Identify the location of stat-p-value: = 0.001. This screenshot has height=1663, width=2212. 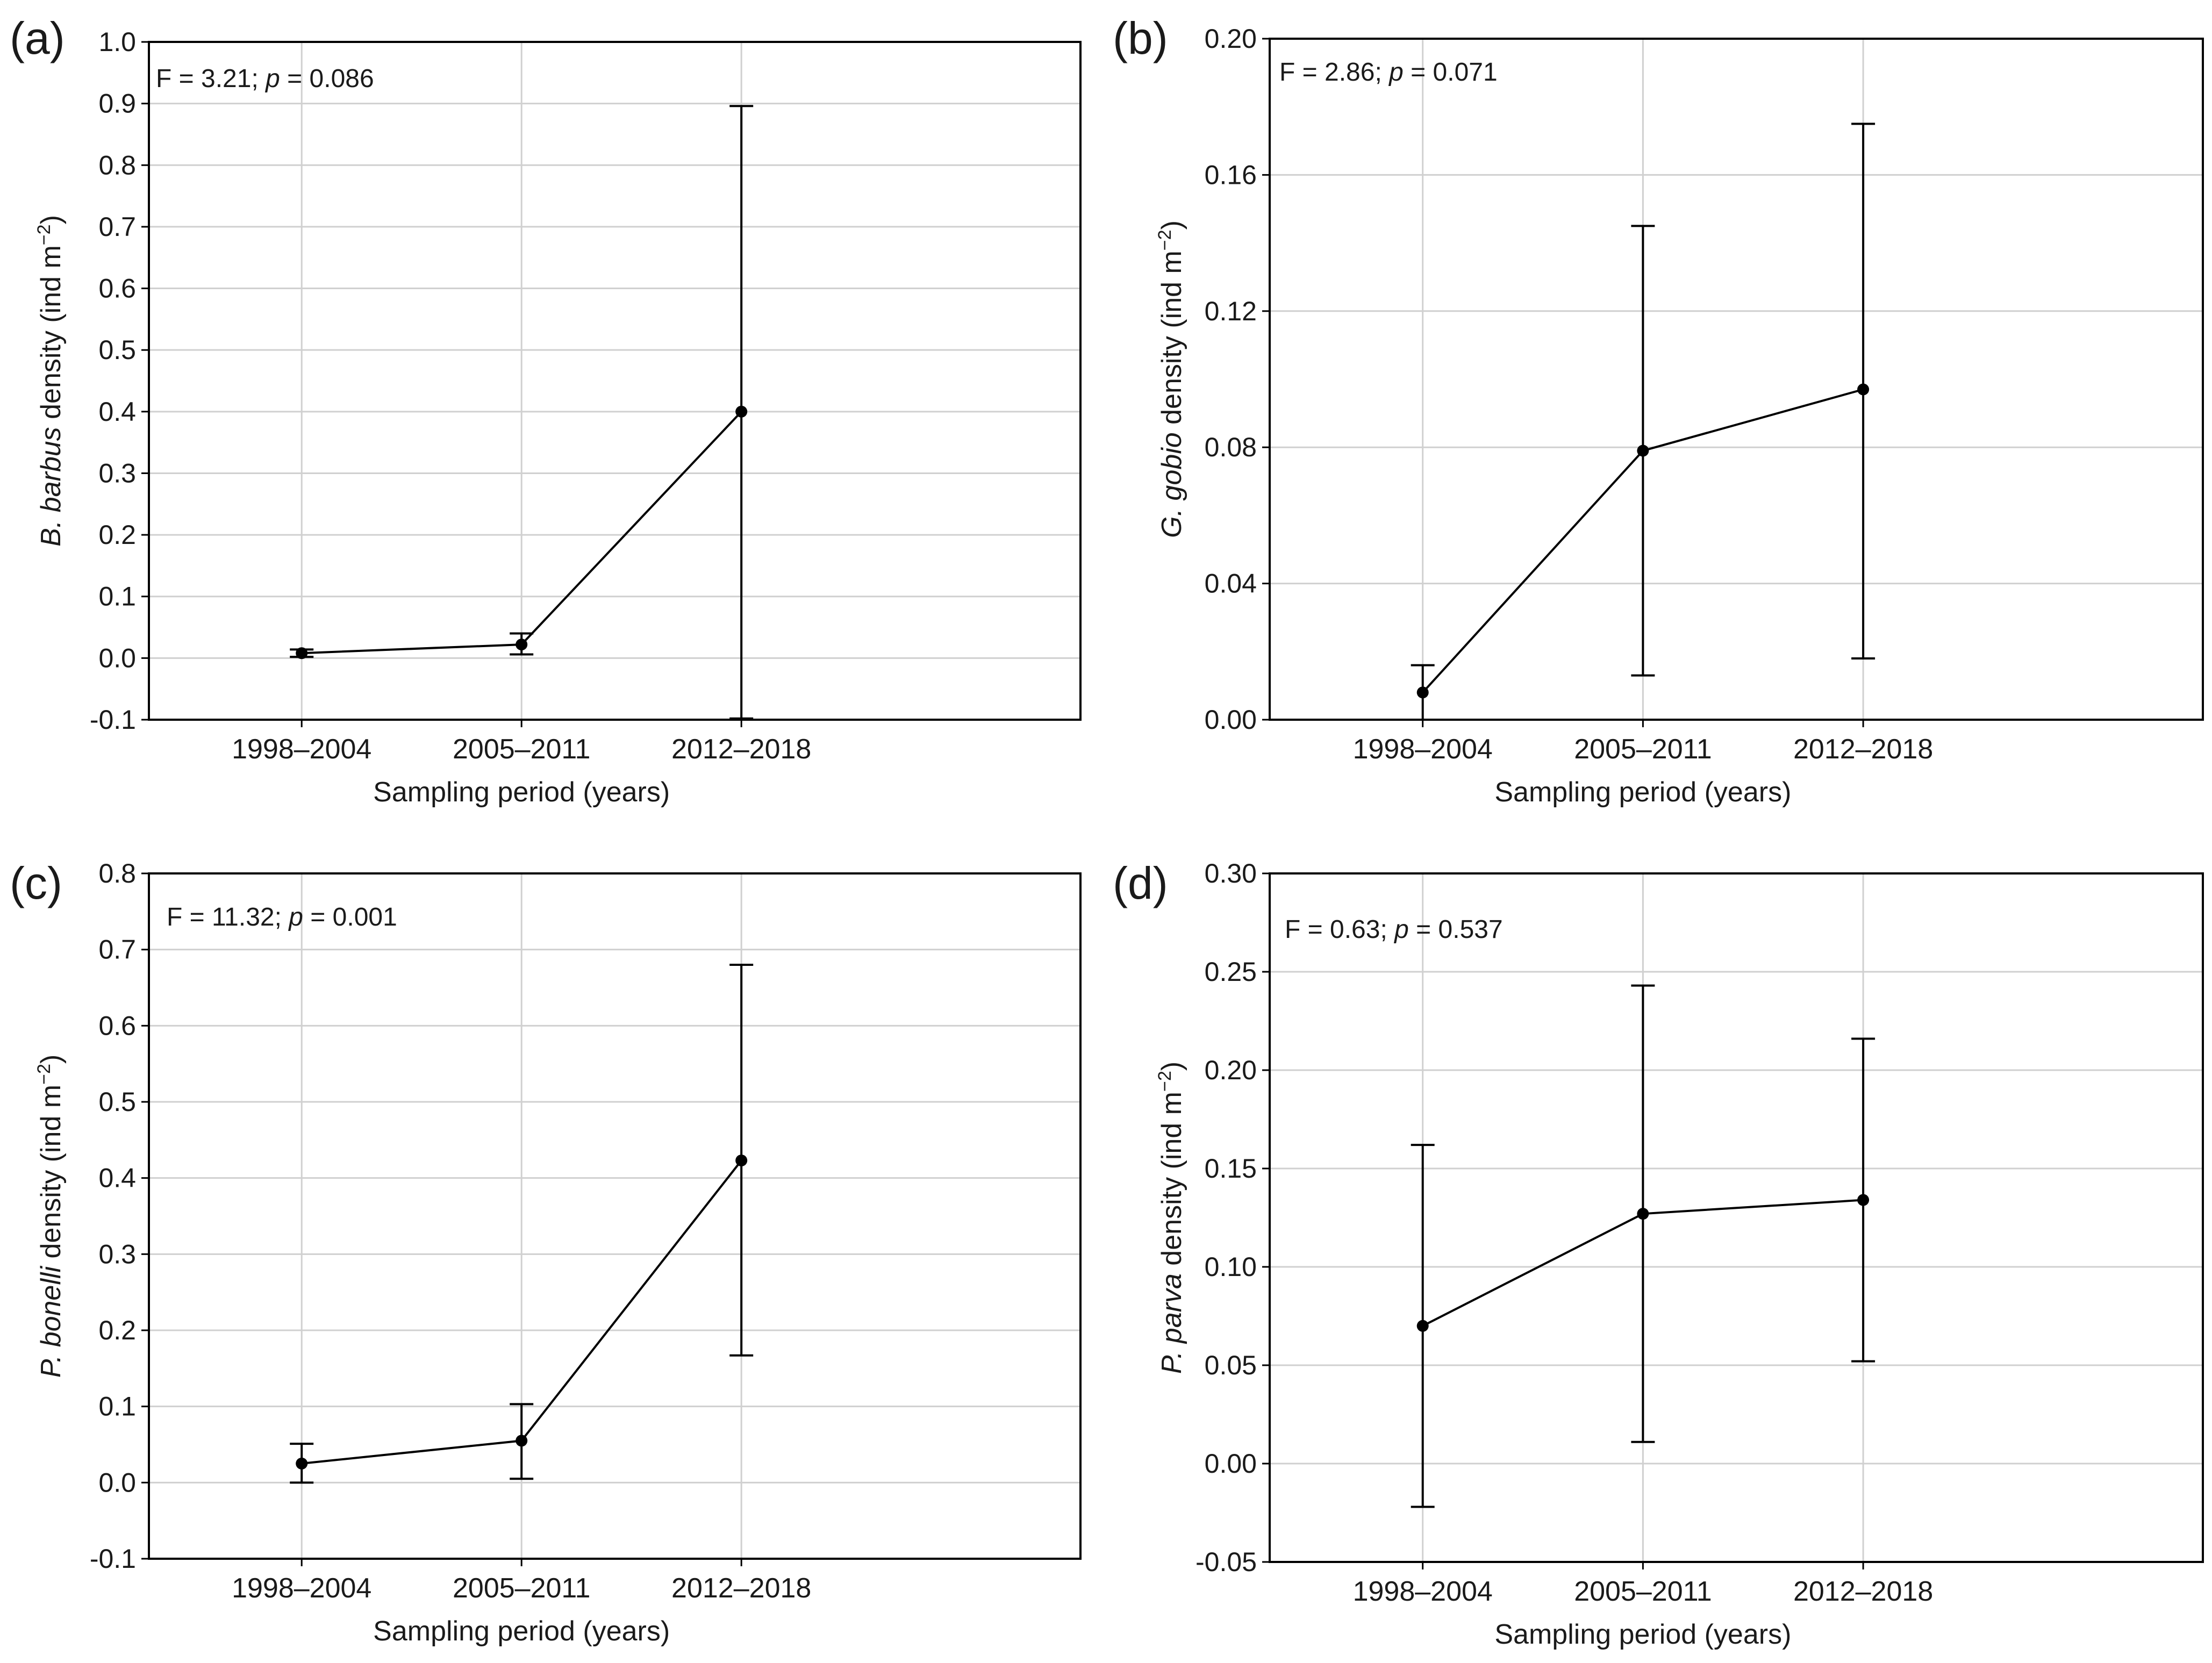
(350, 917).